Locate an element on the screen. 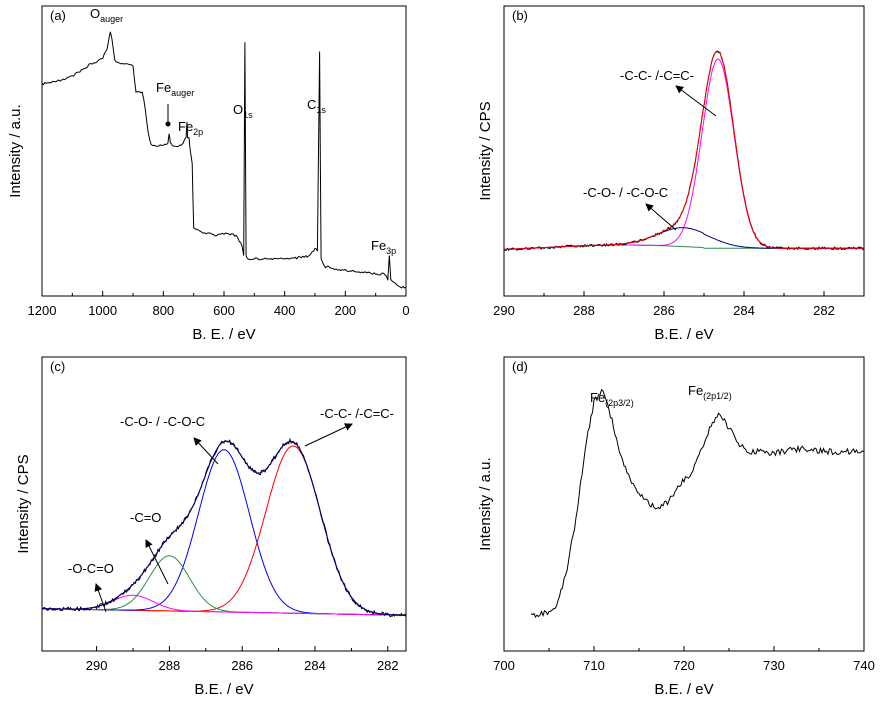 The height and width of the screenshot is (702, 883). raw-data-line is located at coordinates (224, 527).